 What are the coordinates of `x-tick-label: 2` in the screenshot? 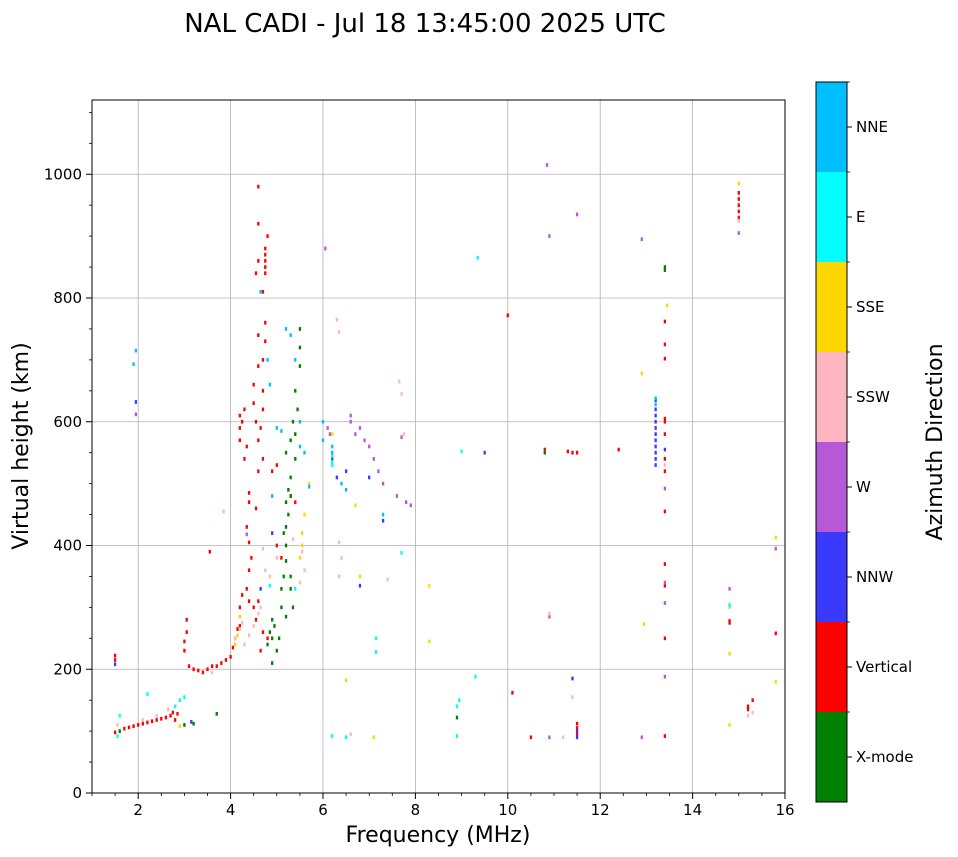 It's located at (138, 810).